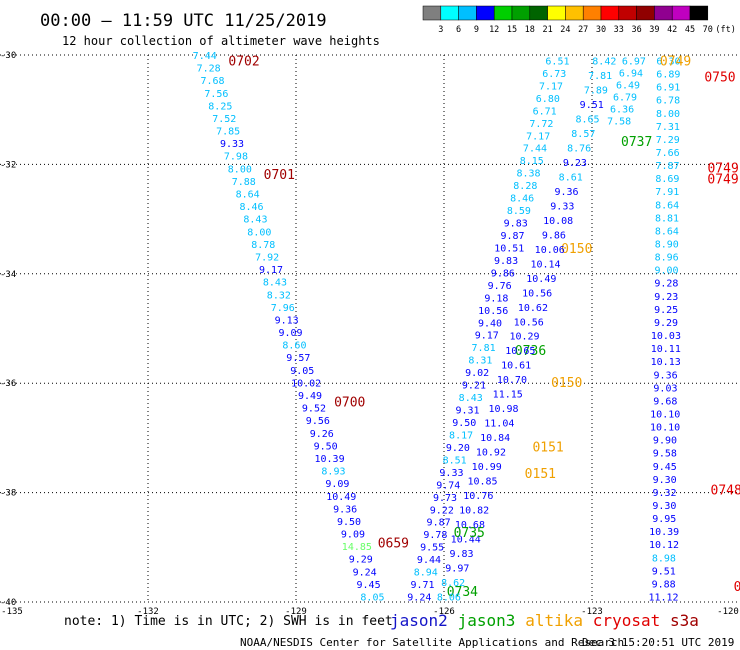 The image size is (740, 650). I want to click on swh-value: 9.57, so click(298, 358).